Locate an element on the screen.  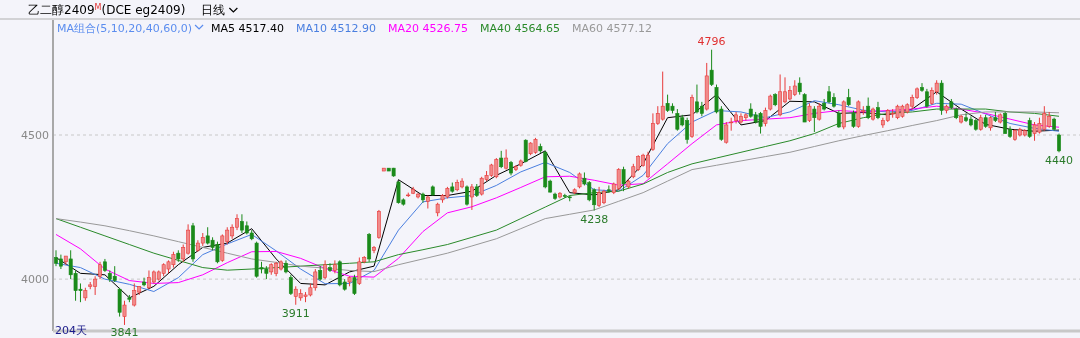
annotation: 4238 is located at coordinates (594, 219).